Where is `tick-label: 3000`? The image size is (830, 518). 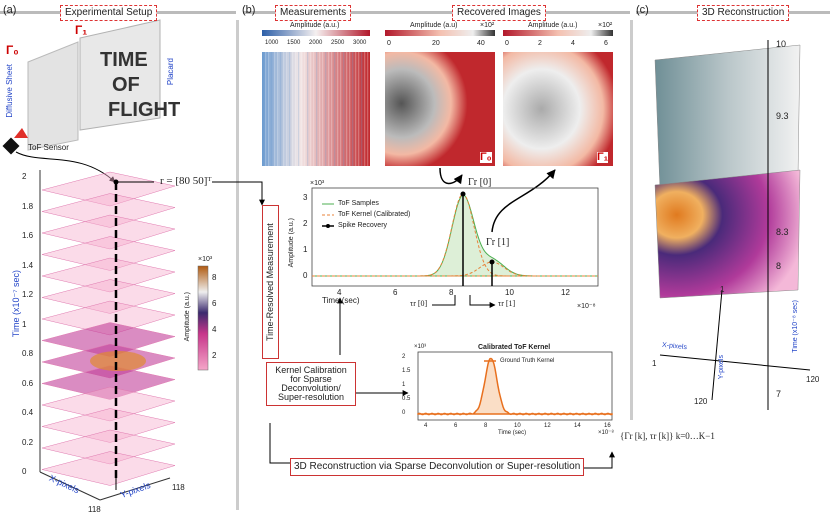 tick-label: 3000 is located at coordinates (360, 43).